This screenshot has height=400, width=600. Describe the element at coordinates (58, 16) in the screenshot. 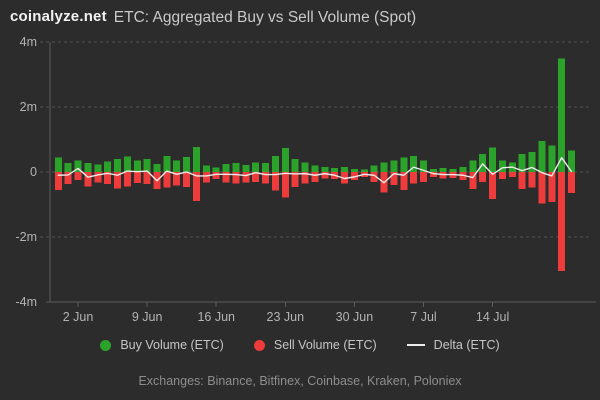

I see `logo: coinalyze.net` at that location.